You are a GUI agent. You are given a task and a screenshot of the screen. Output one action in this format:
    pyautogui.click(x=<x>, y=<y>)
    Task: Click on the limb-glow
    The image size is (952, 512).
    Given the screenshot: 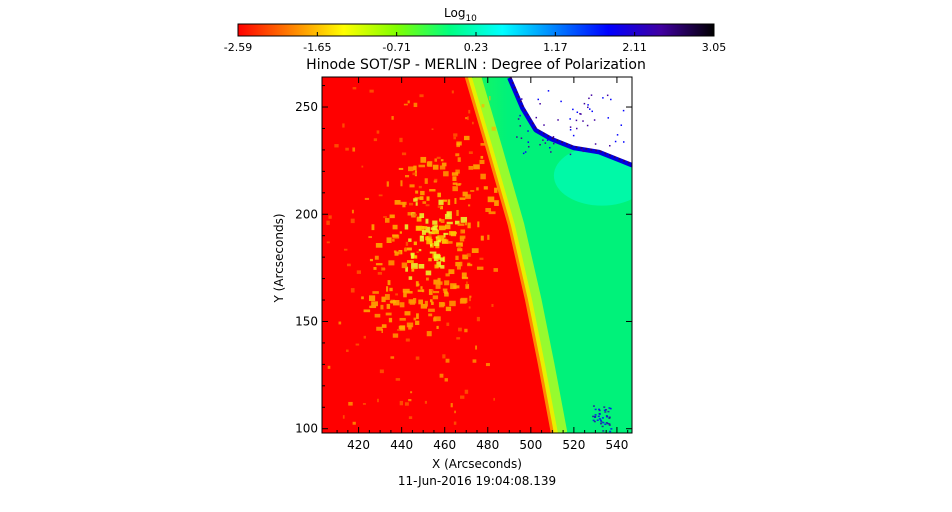 What is the action you would take?
    pyautogui.click(x=518, y=255)
    